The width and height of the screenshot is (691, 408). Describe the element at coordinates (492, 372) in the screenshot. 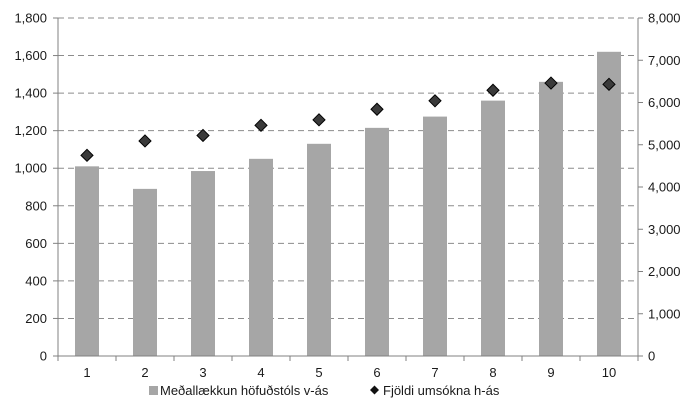

I see `x-tick-label: 8` at that location.